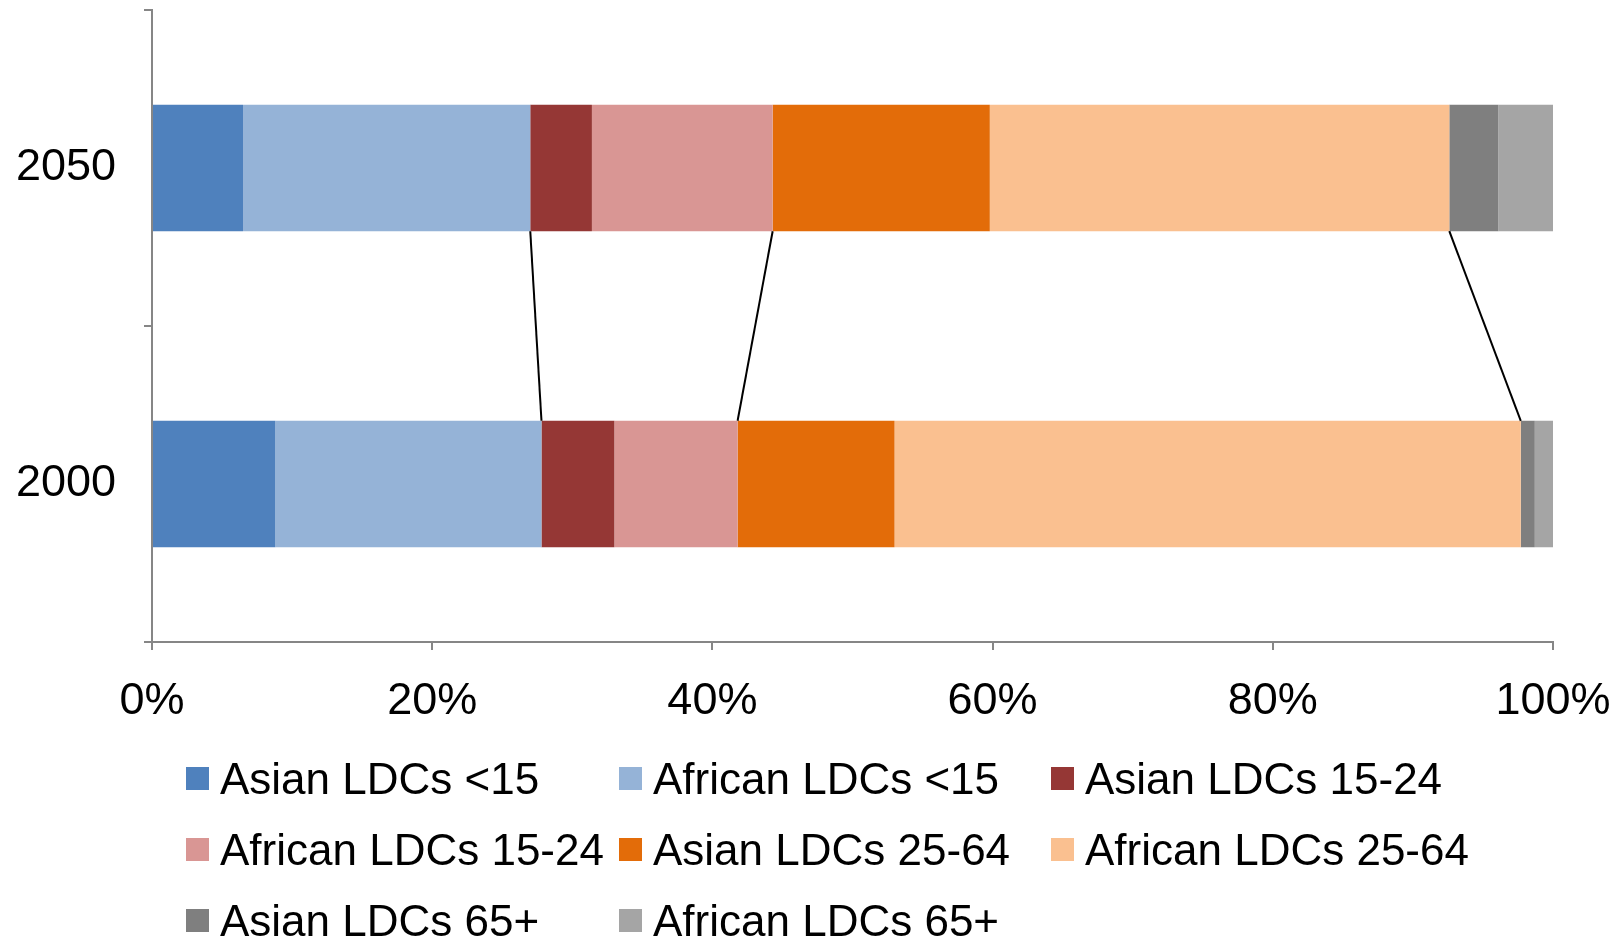  I want to click on legend-label: Asian LDCs 65+, so click(380, 917).